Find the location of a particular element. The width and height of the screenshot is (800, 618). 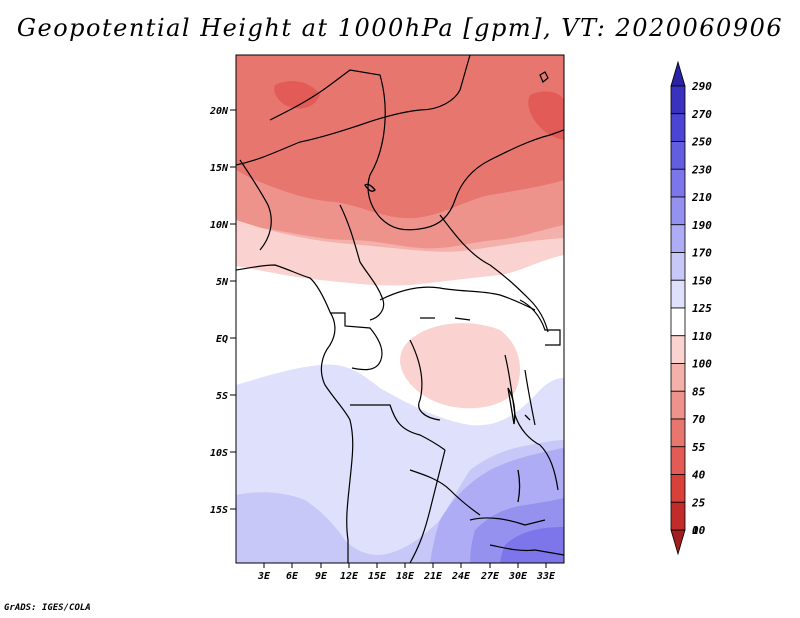

colorbar-label: 0 is located at coordinates (695, 530).